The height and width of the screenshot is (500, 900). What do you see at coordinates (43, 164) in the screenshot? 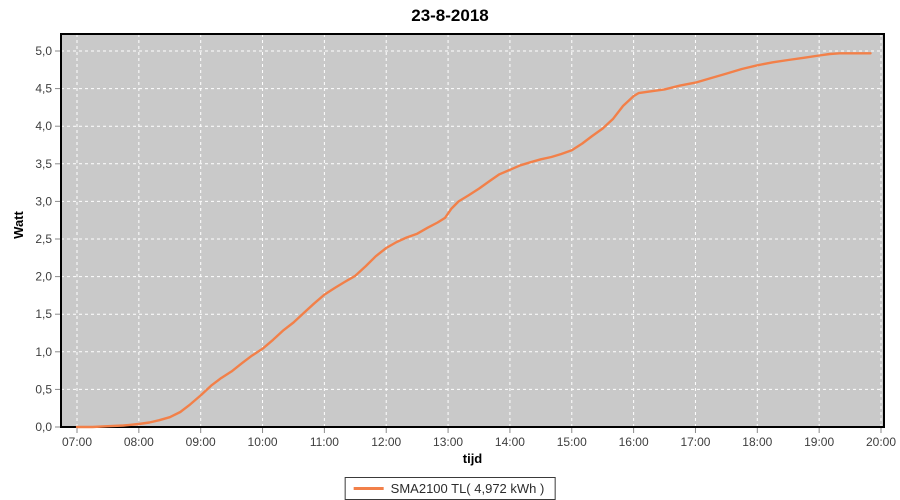
I see `y-tick-label: 3,5` at bounding box center [43, 164].